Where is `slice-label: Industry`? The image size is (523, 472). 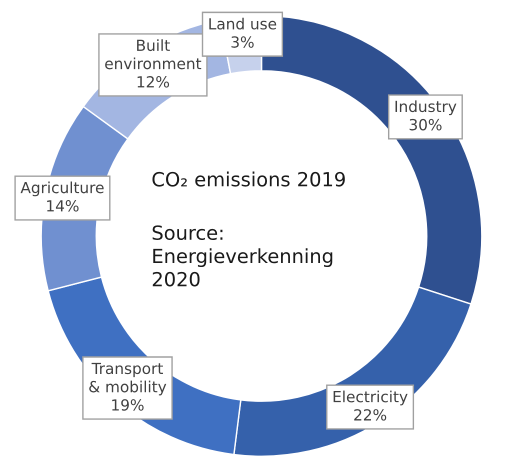 slice-label: Industry is located at coordinates (426, 108).